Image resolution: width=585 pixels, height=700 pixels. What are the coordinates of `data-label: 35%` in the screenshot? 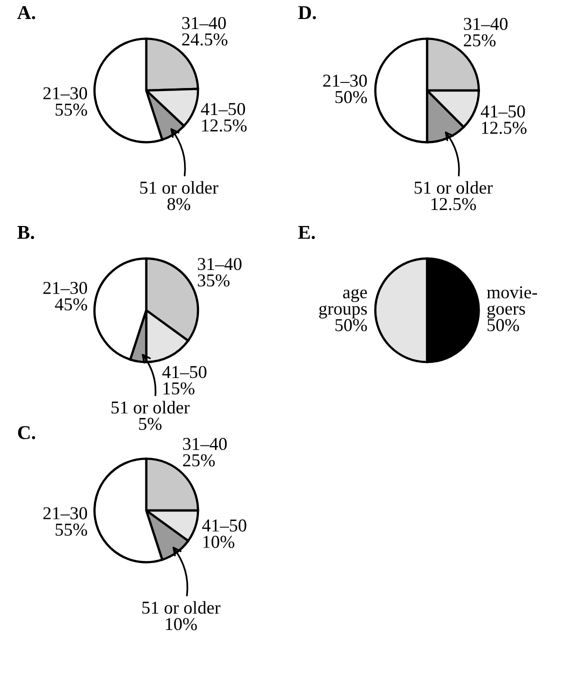 It's located at (214, 280).